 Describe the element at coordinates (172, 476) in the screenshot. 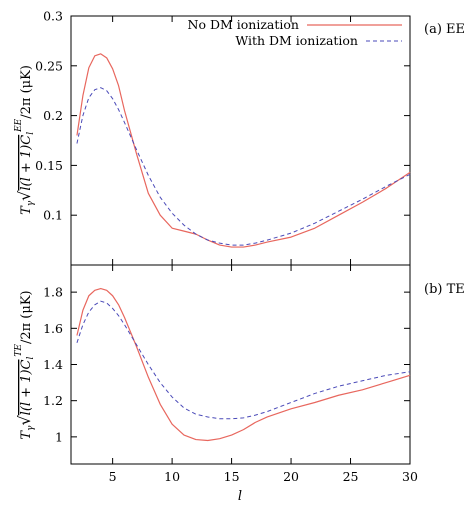

I see `x-tick-label: 10` at that location.